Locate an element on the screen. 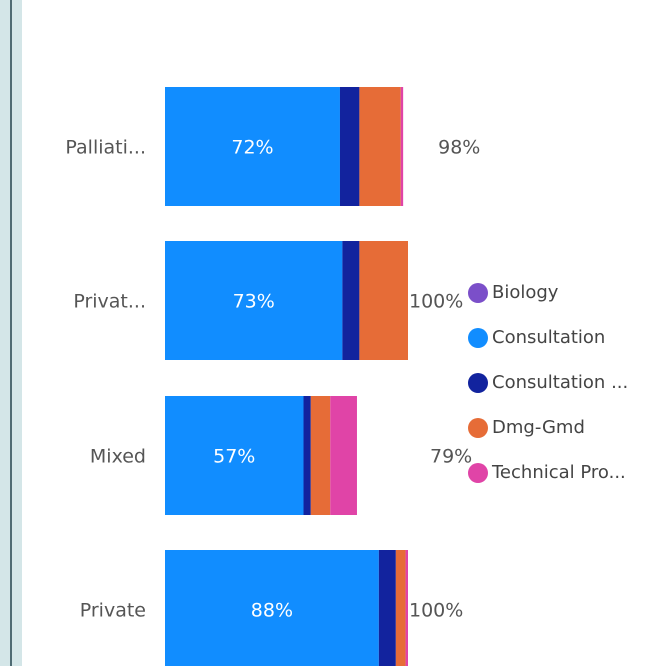 The height and width of the screenshot is (666, 662). legend-label: Consultation is located at coordinates (549, 337).